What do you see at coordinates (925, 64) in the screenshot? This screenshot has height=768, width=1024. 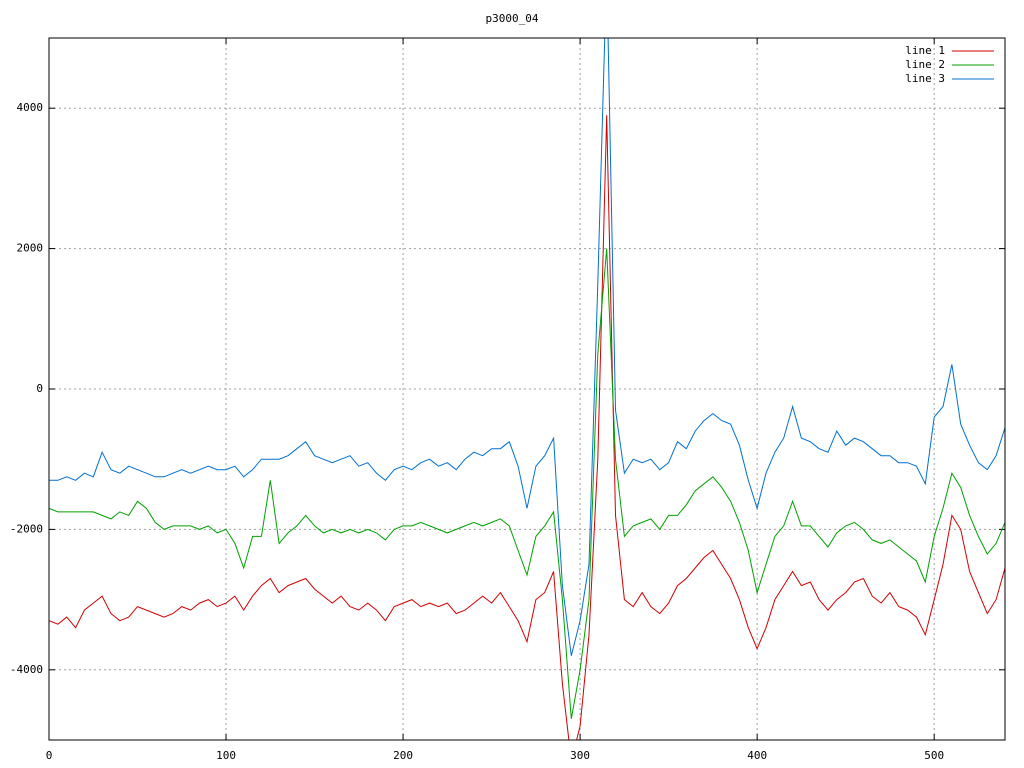 I see `legend-label: line 2` at bounding box center [925, 64].